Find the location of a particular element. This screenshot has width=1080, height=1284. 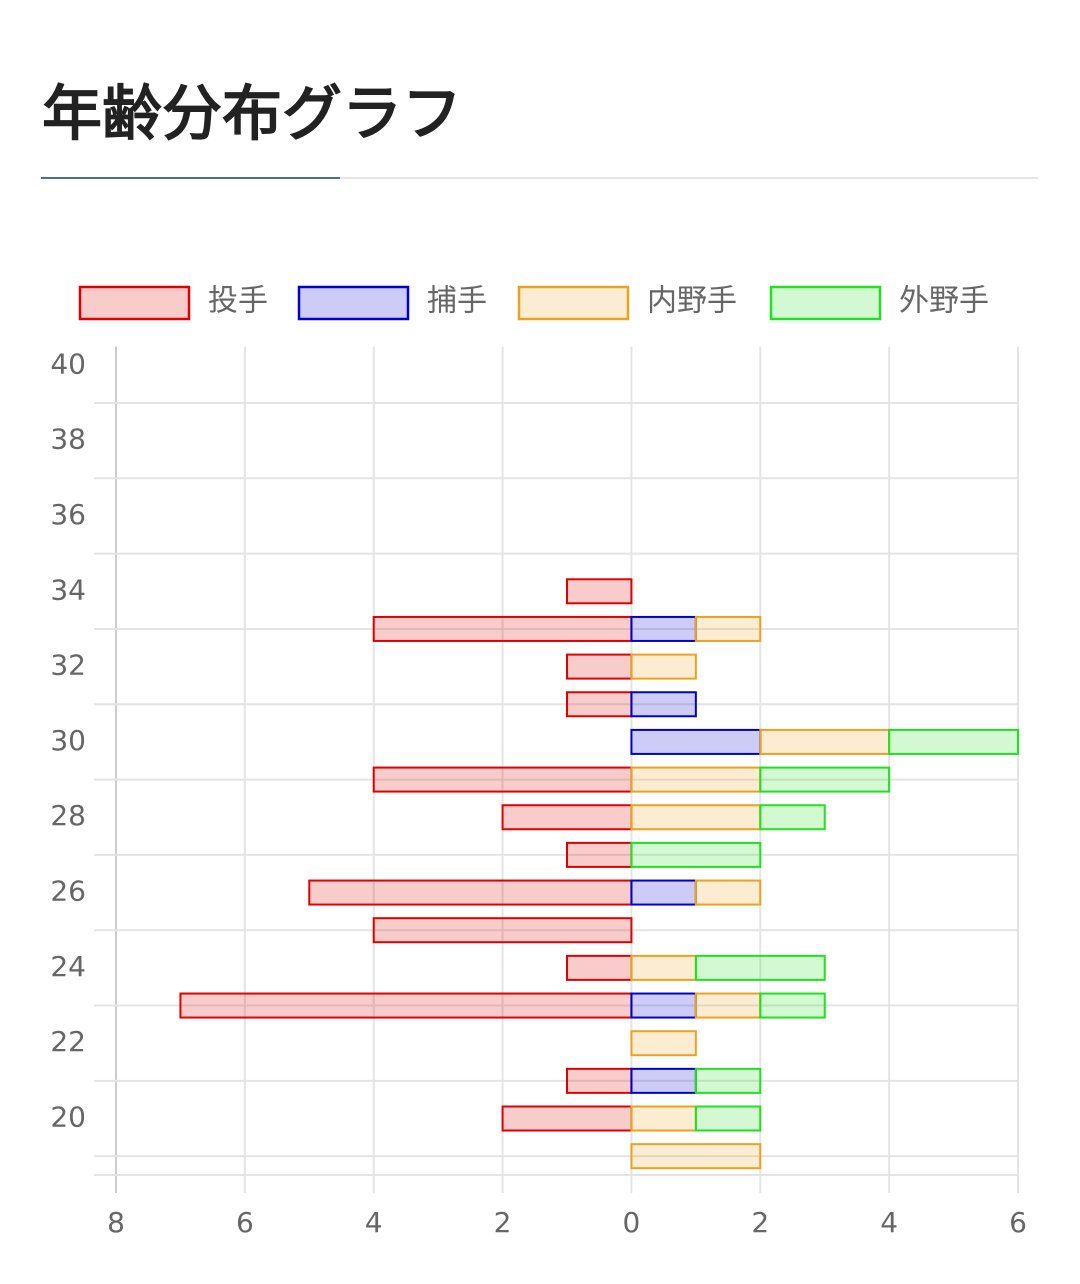

y-tick-label: 36 is located at coordinates (68, 514).